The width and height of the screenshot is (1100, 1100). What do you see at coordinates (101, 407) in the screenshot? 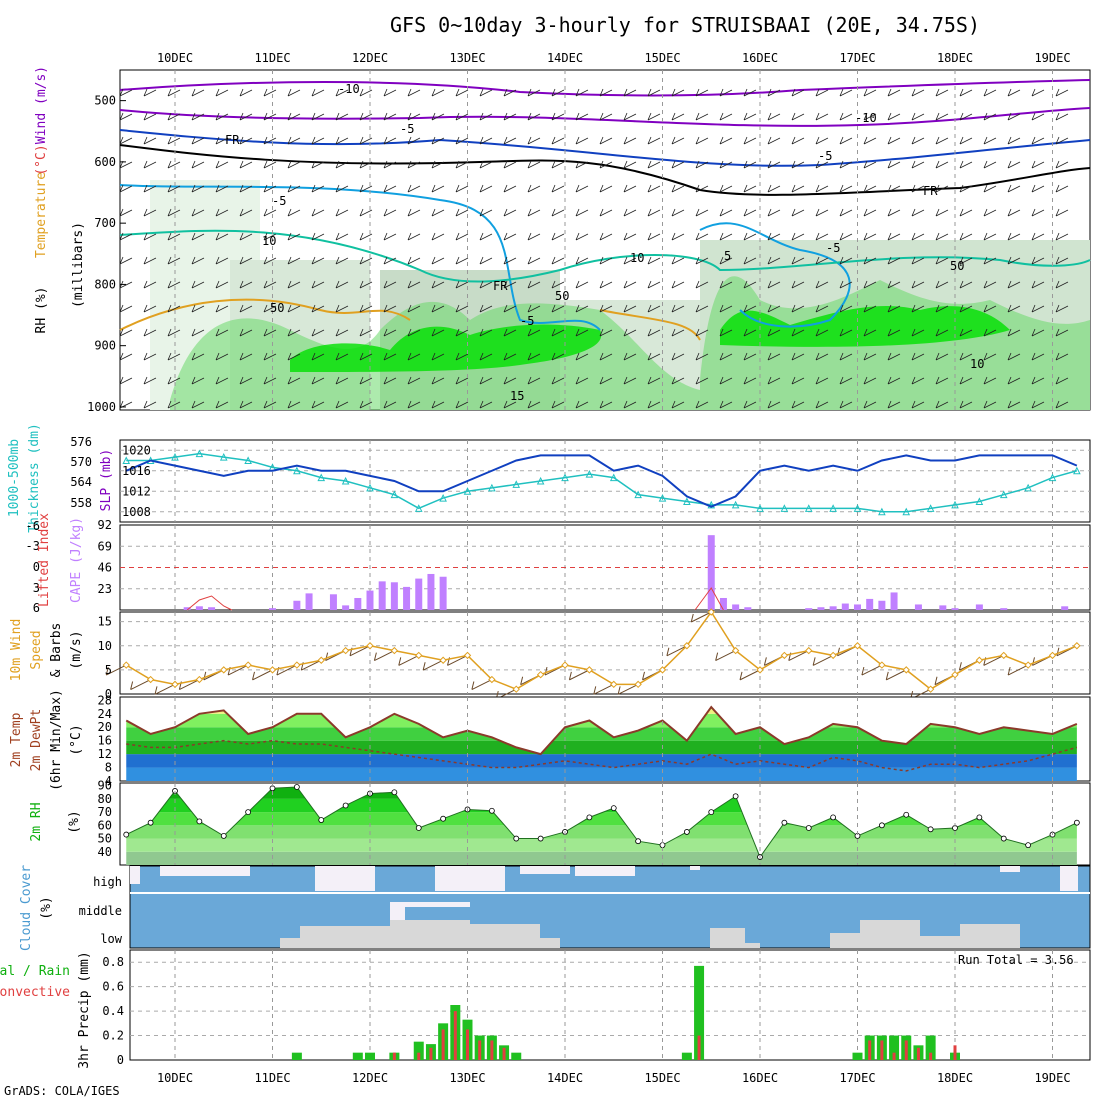
I see `pressure-tick-1000: 1000` at bounding box center [101, 407].